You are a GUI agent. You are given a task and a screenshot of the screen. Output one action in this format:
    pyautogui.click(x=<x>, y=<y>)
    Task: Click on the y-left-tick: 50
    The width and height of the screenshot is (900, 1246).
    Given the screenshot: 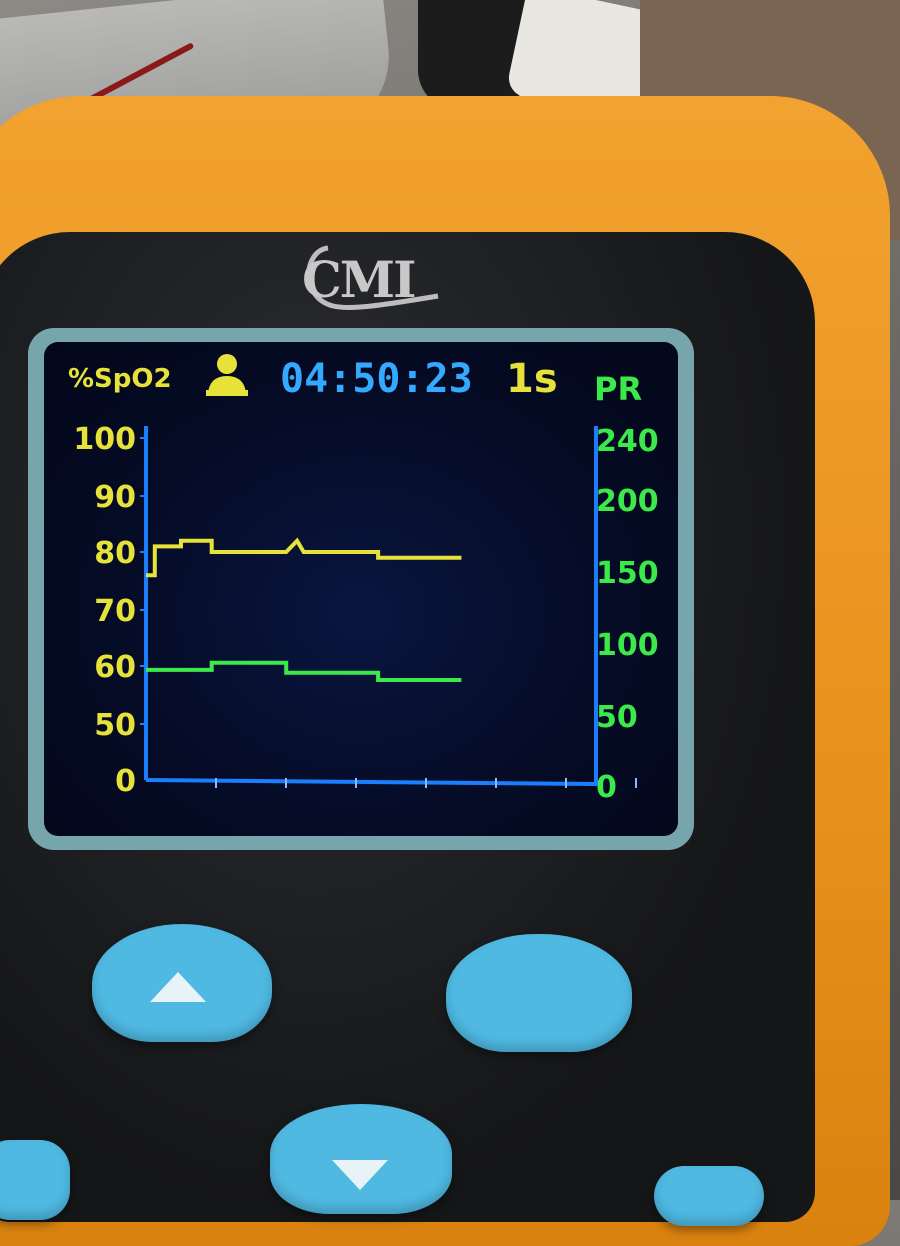 What is the action you would take?
    pyautogui.click(x=115, y=725)
    